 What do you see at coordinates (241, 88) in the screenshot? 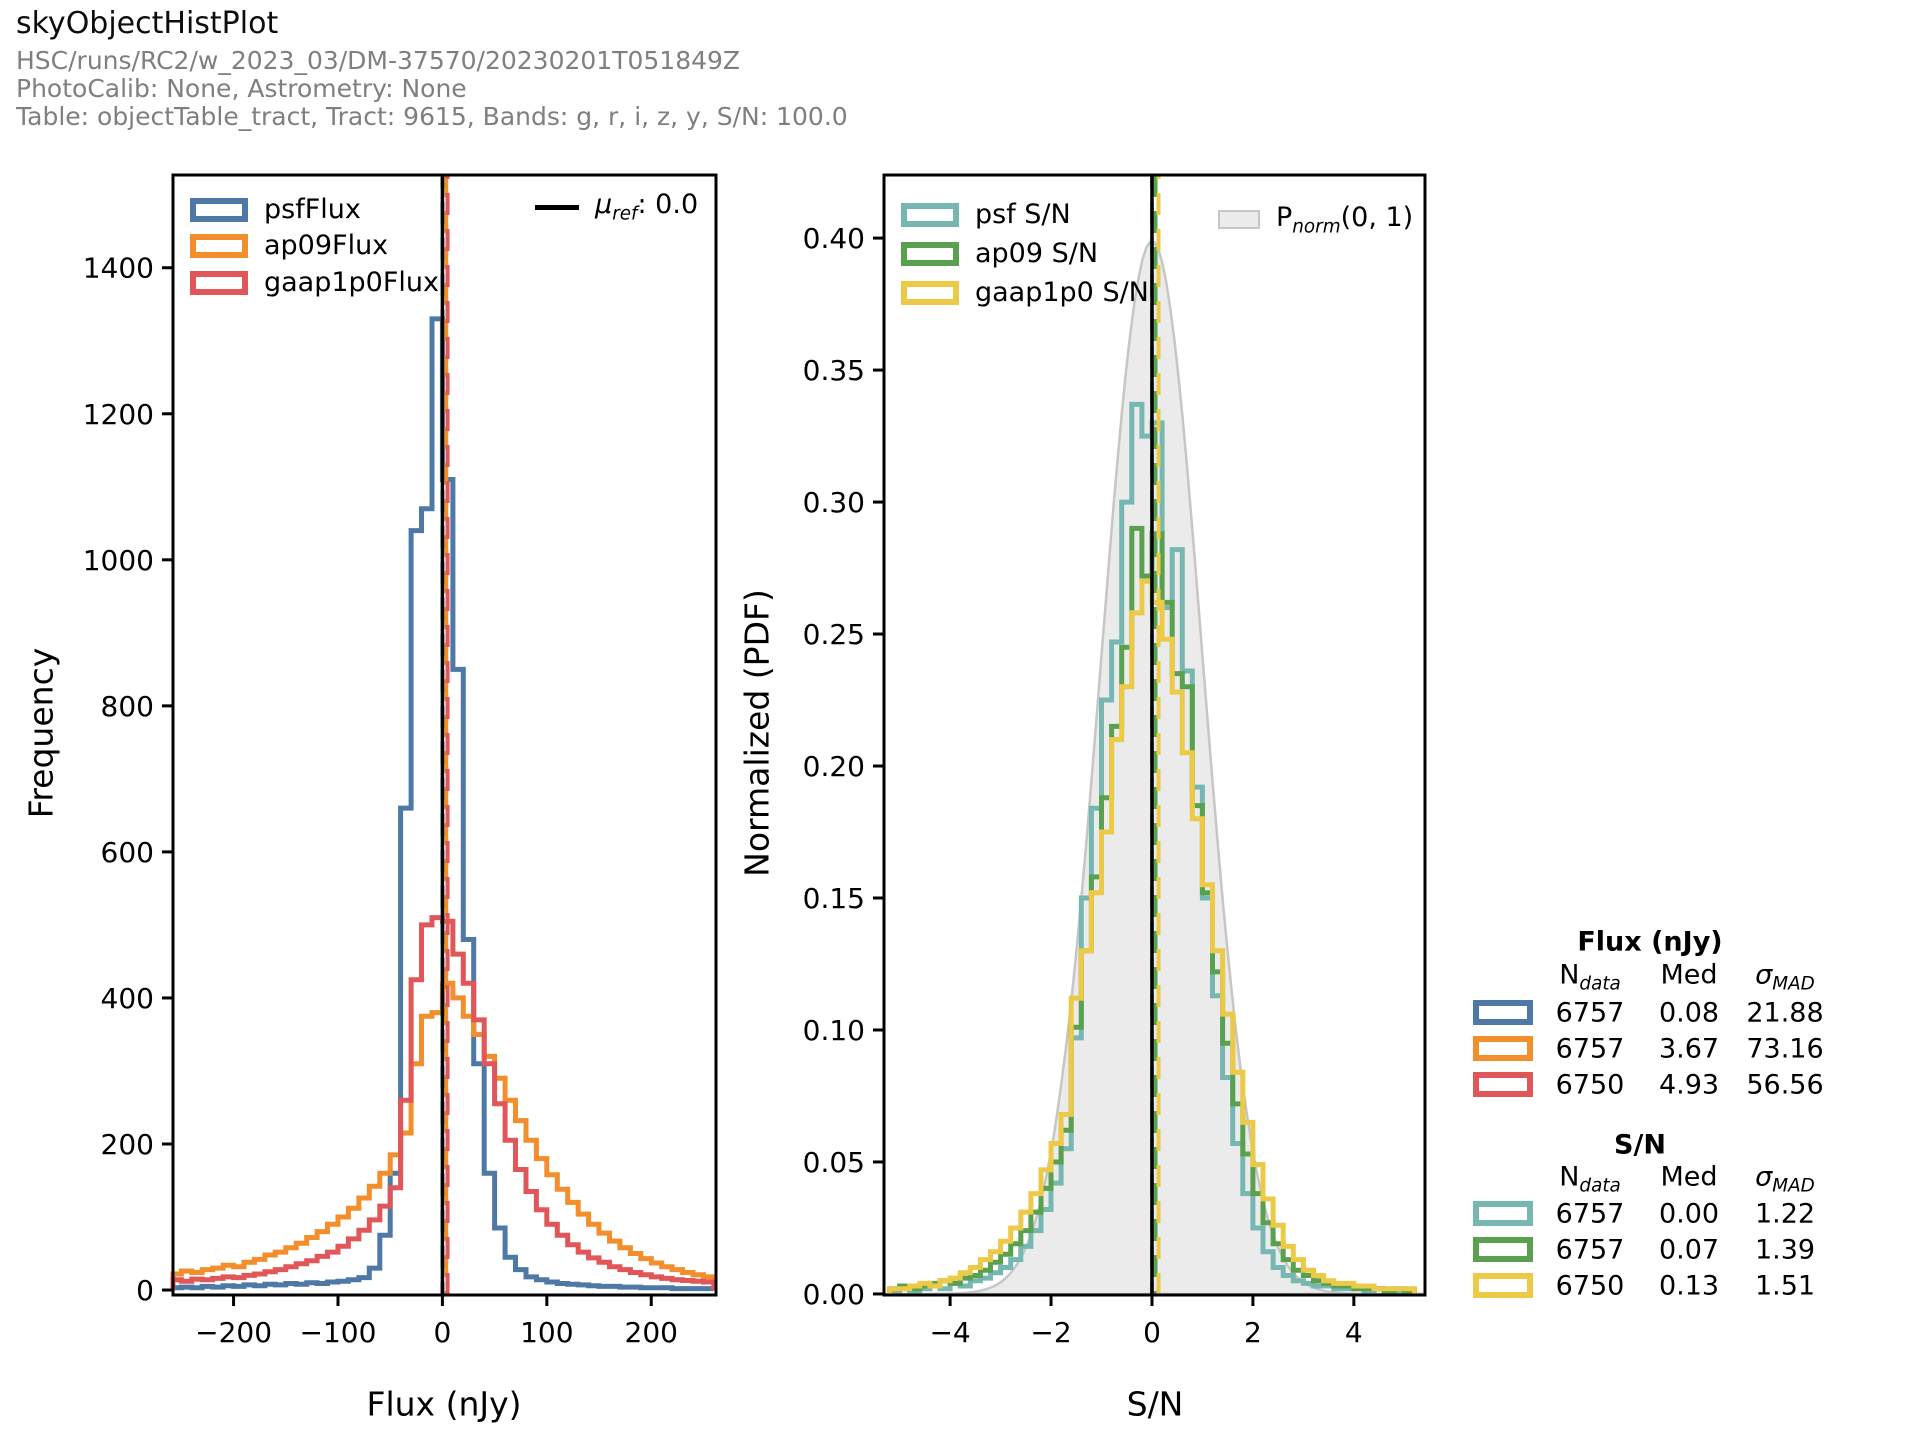
I see `header-calib-line: PhotoCalib: None, Astrometry: None` at bounding box center [241, 88].